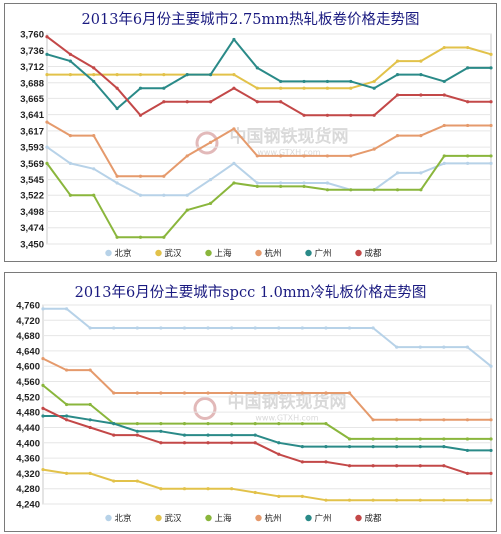 The image size is (501, 534). I want to click on series-line-beijing, so click(267, 337).